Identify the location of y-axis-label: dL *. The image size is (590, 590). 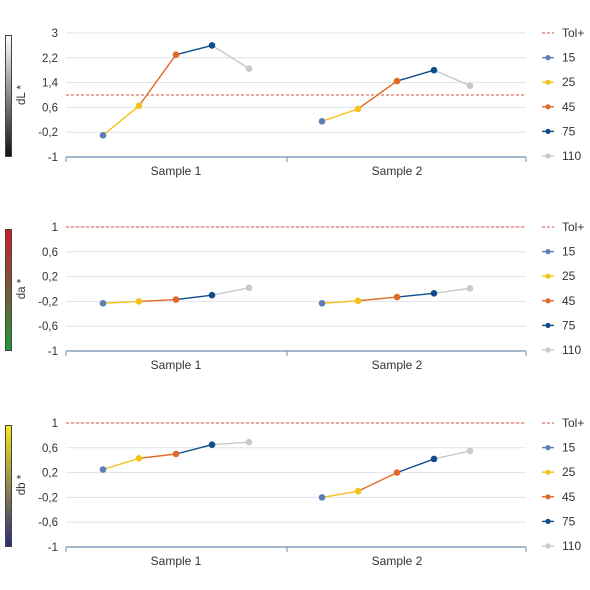
(22, 94).